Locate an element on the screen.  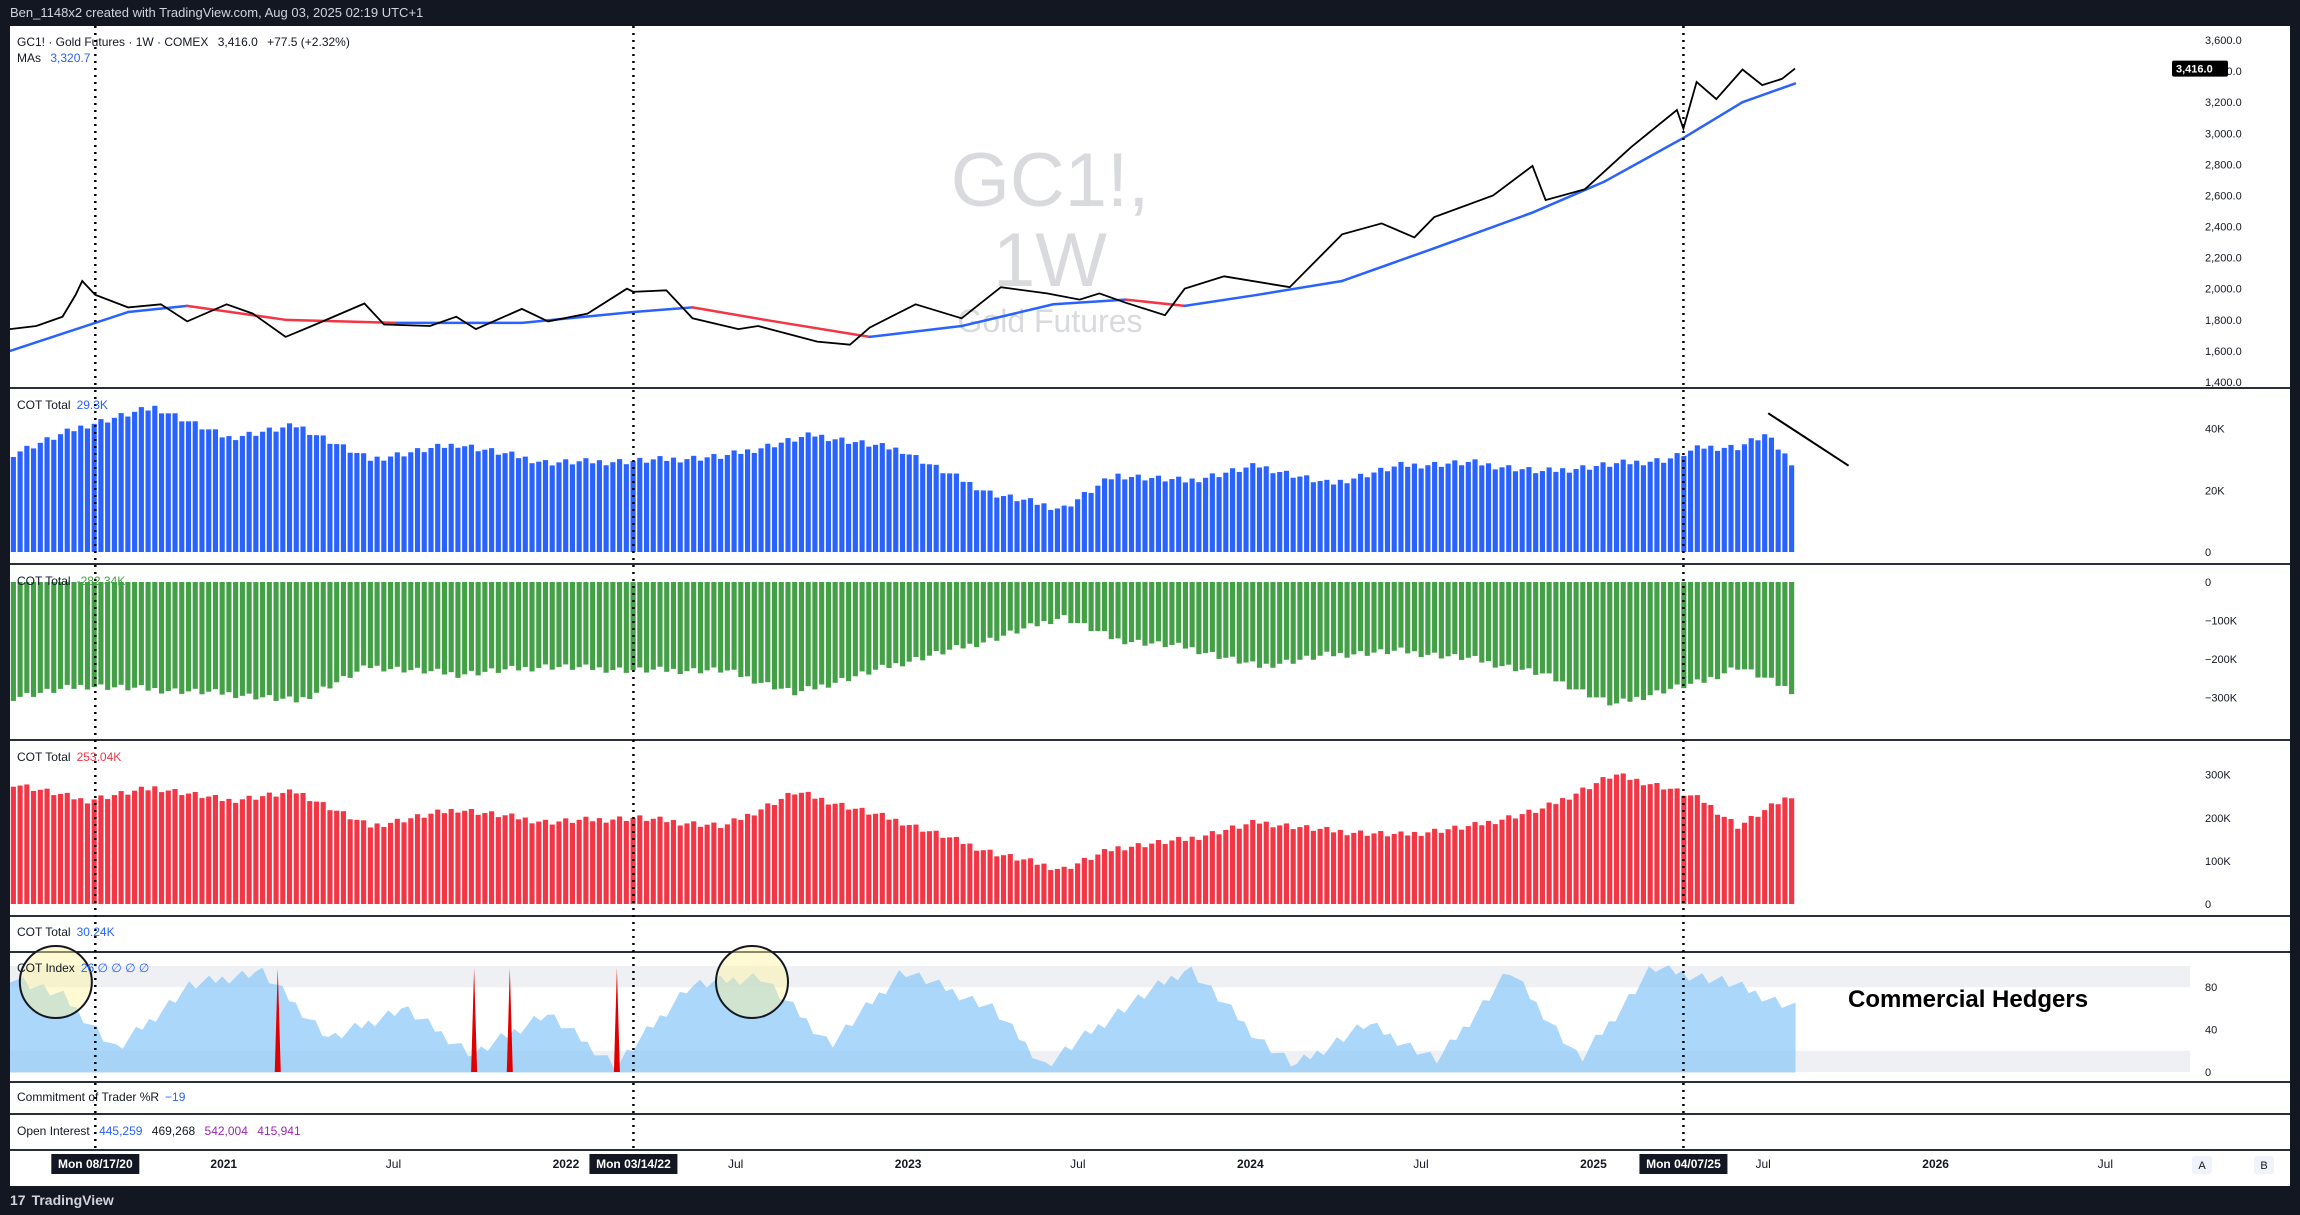
cot-pct-legend: Commitment of Trader %R −19 is located at coordinates (101, 1097).